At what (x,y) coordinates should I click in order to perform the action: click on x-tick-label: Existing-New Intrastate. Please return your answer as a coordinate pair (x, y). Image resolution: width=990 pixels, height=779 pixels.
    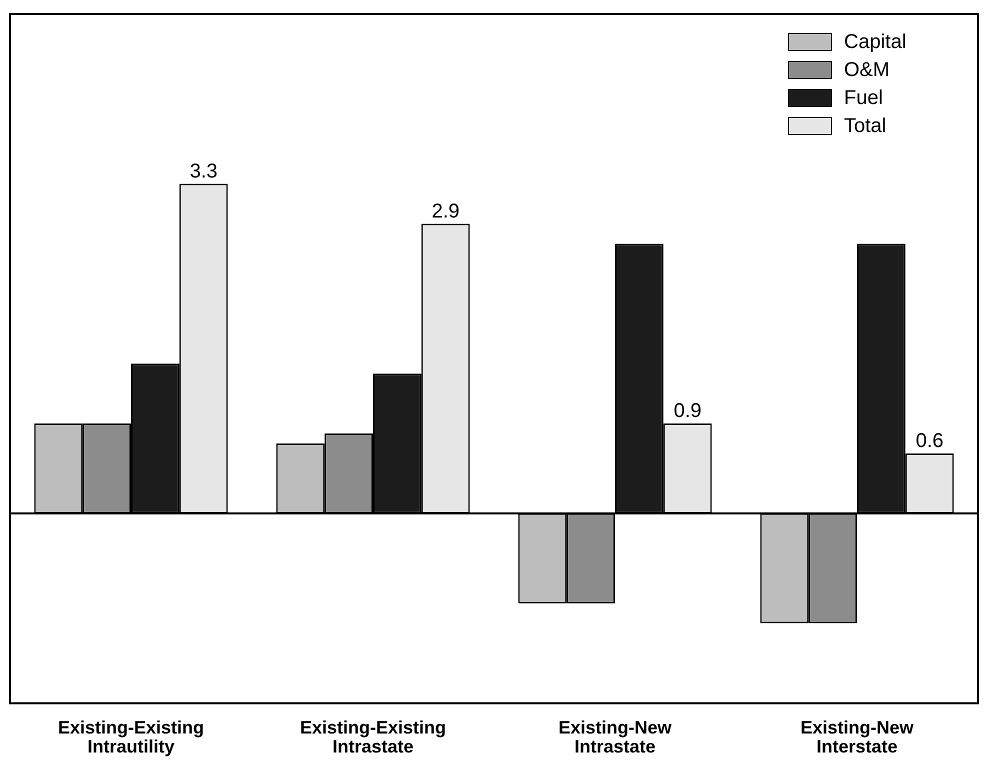
    Looking at the image, I should click on (615, 737).